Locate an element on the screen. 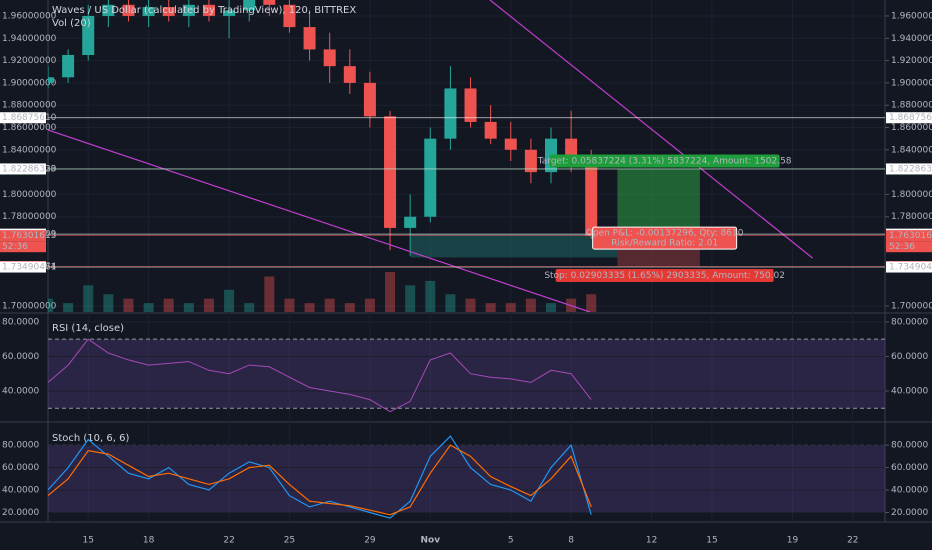 This screenshot has height=550, width=932. price-tag-left-label: 1.86875610 is located at coordinates (29, 118).